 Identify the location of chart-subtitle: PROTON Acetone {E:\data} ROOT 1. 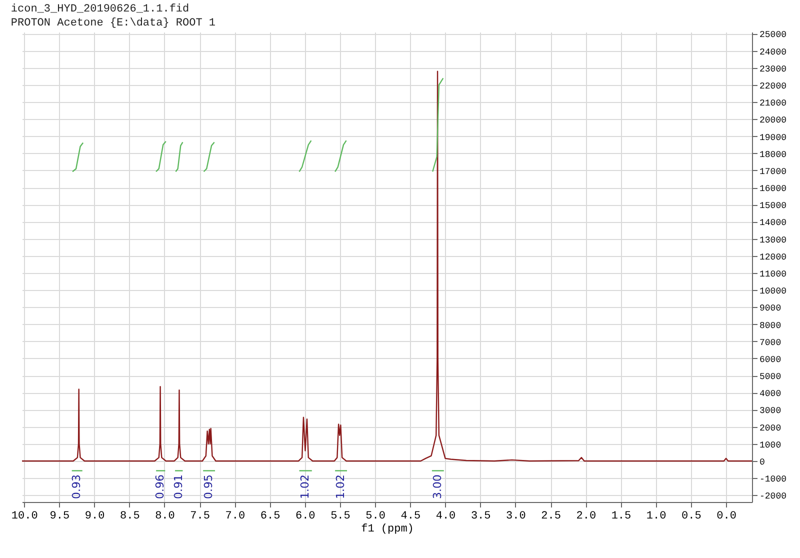
(113, 24).